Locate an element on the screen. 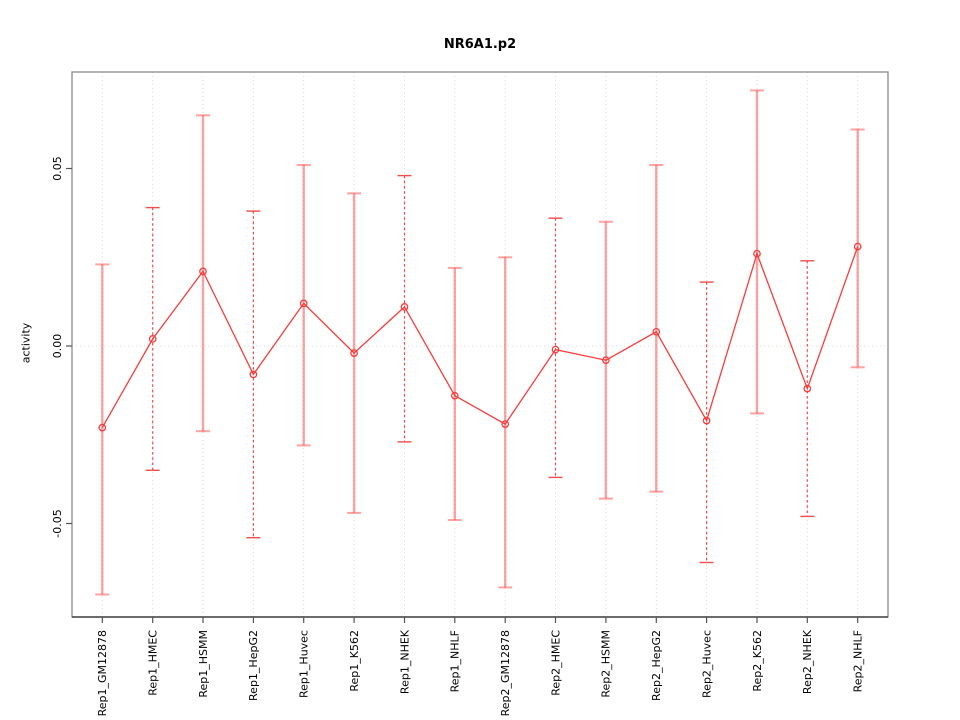 This screenshot has width=960, height=720. svg-text: Rep1_HMEC is located at coordinates (153, 663).